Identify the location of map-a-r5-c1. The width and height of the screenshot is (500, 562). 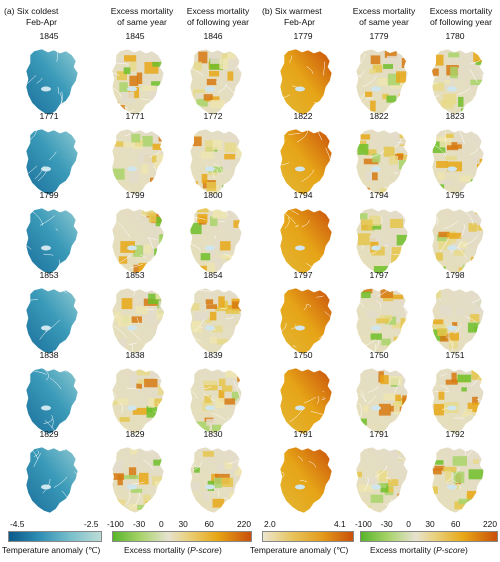
(52, 401).